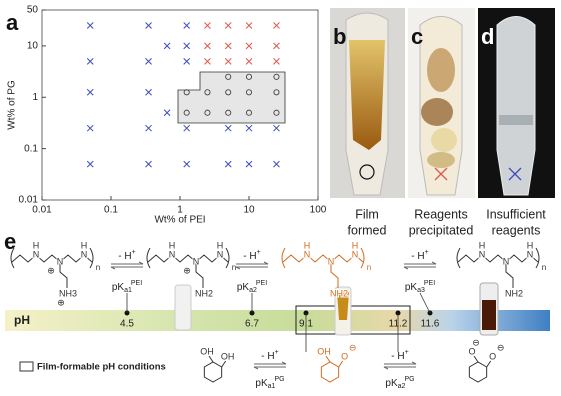  Describe the element at coordinates (501, 347) in the screenshot. I see `charge: ⊖` at that location.